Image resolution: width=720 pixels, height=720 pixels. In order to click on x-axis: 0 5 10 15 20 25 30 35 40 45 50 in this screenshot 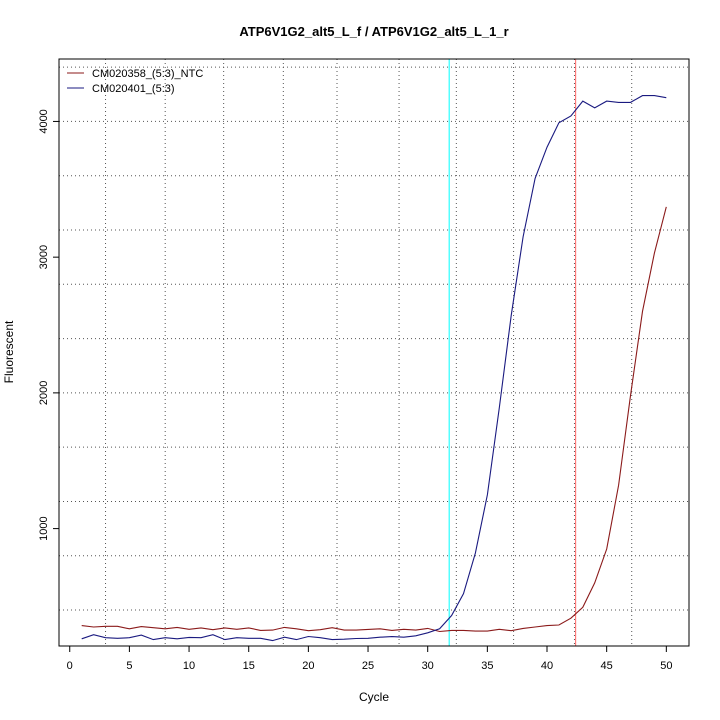, I will do `click(369, 658)`.